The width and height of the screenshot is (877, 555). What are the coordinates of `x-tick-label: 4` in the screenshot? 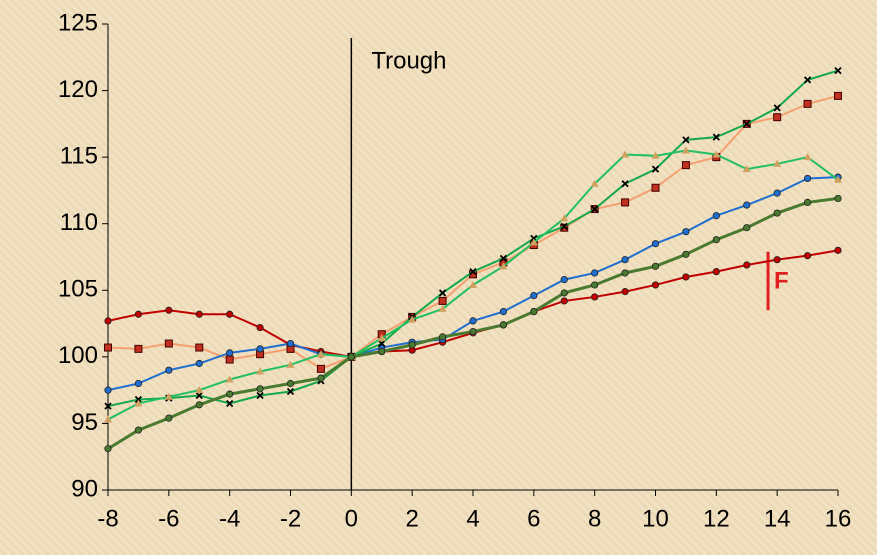 It's located at (472, 518).